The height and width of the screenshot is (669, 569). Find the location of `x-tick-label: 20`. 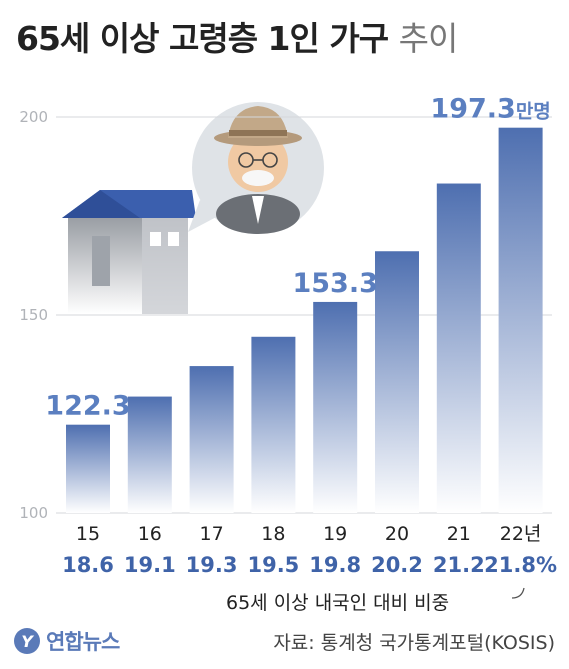

x-tick-label: 20 is located at coordinates (397, 534).